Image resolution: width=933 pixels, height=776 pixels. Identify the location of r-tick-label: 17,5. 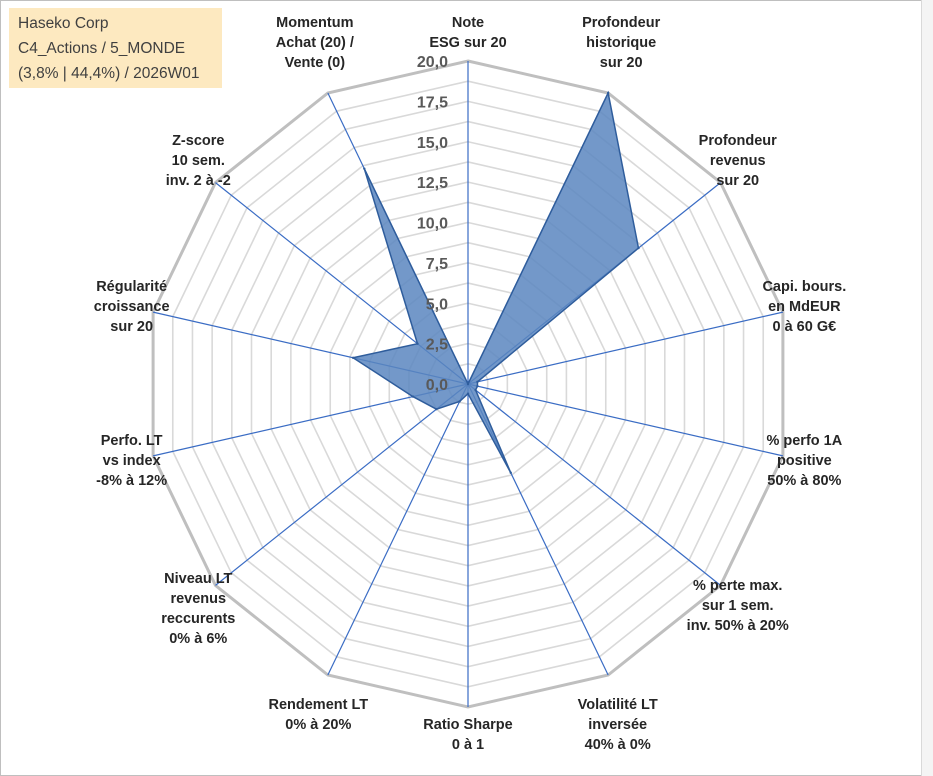
(432, 102).